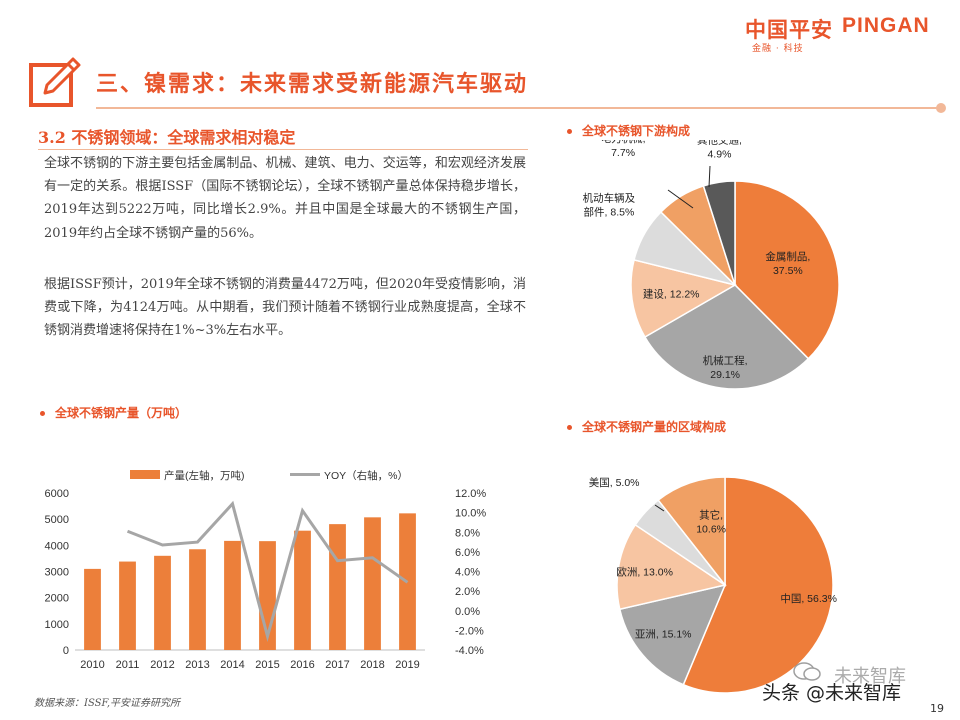 Image resolution: width=960 pixels, height=720 pixels. What do you see at coordinates (467, 592) in the screenshot?
I see `y-right-tick-label: 2.0%` at bounding box center [467, 592].